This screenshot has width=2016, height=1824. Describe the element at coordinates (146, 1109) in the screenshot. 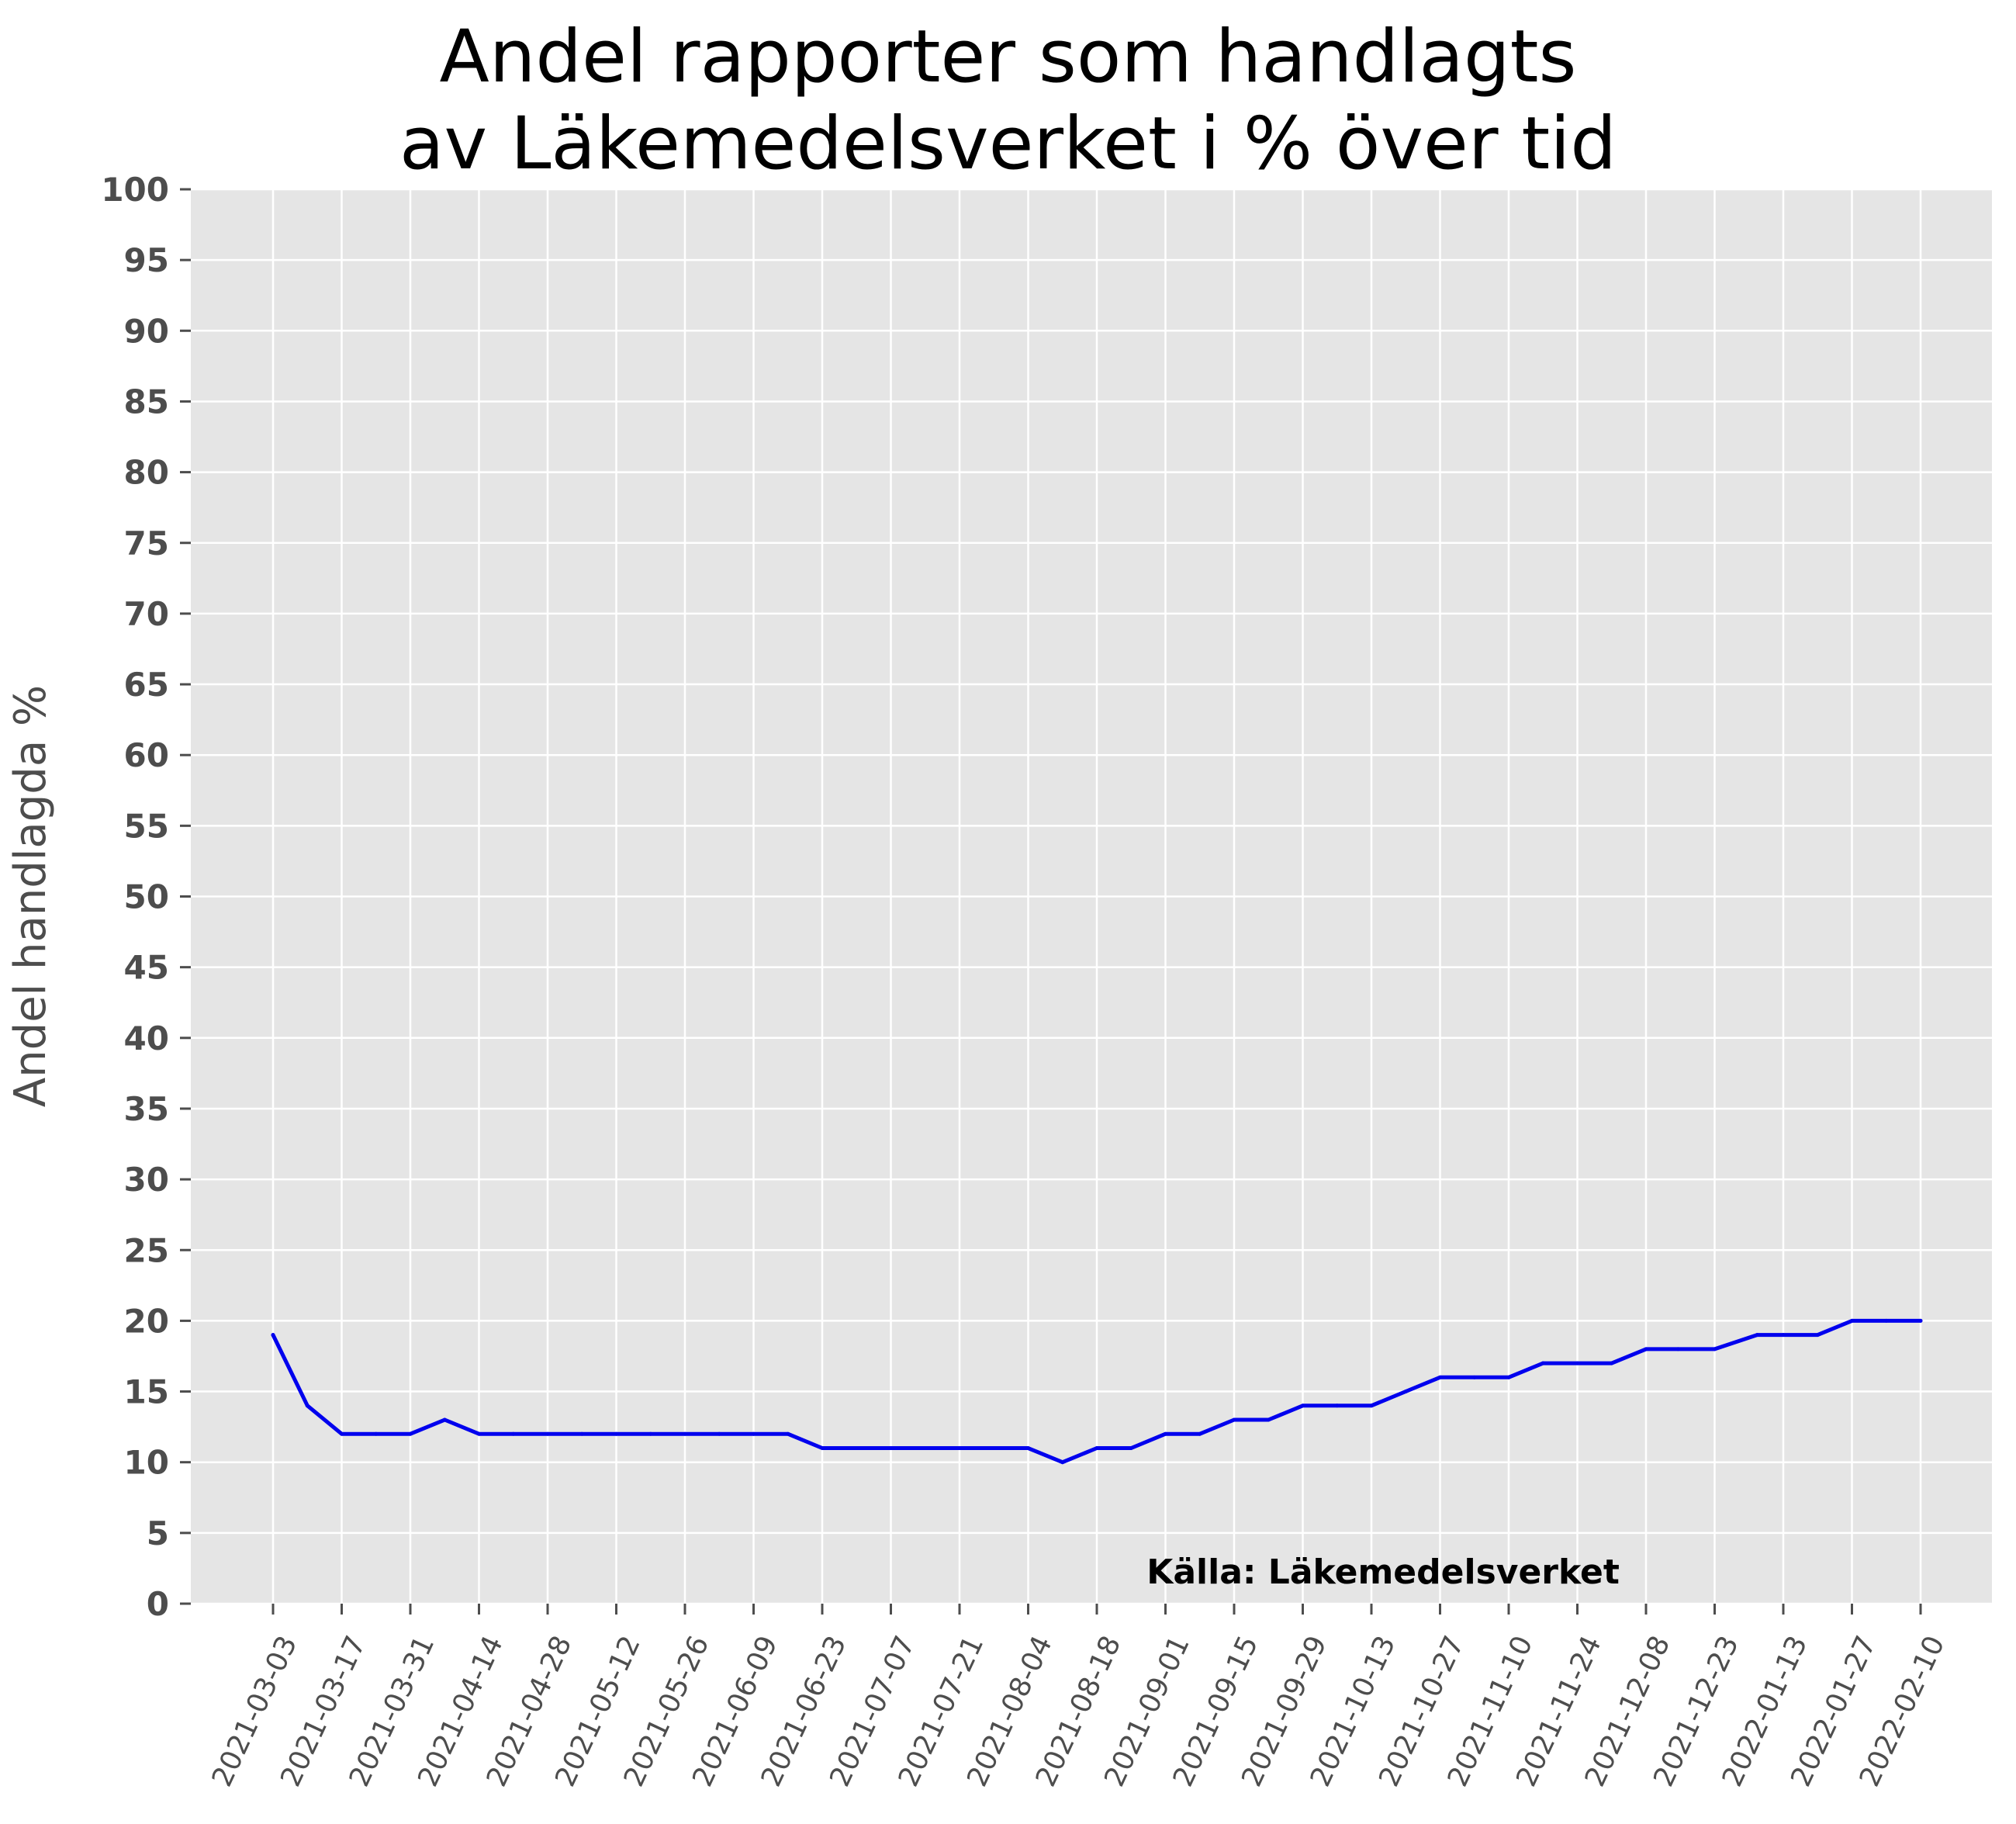

I see `y-tick-label: 35` at that location.